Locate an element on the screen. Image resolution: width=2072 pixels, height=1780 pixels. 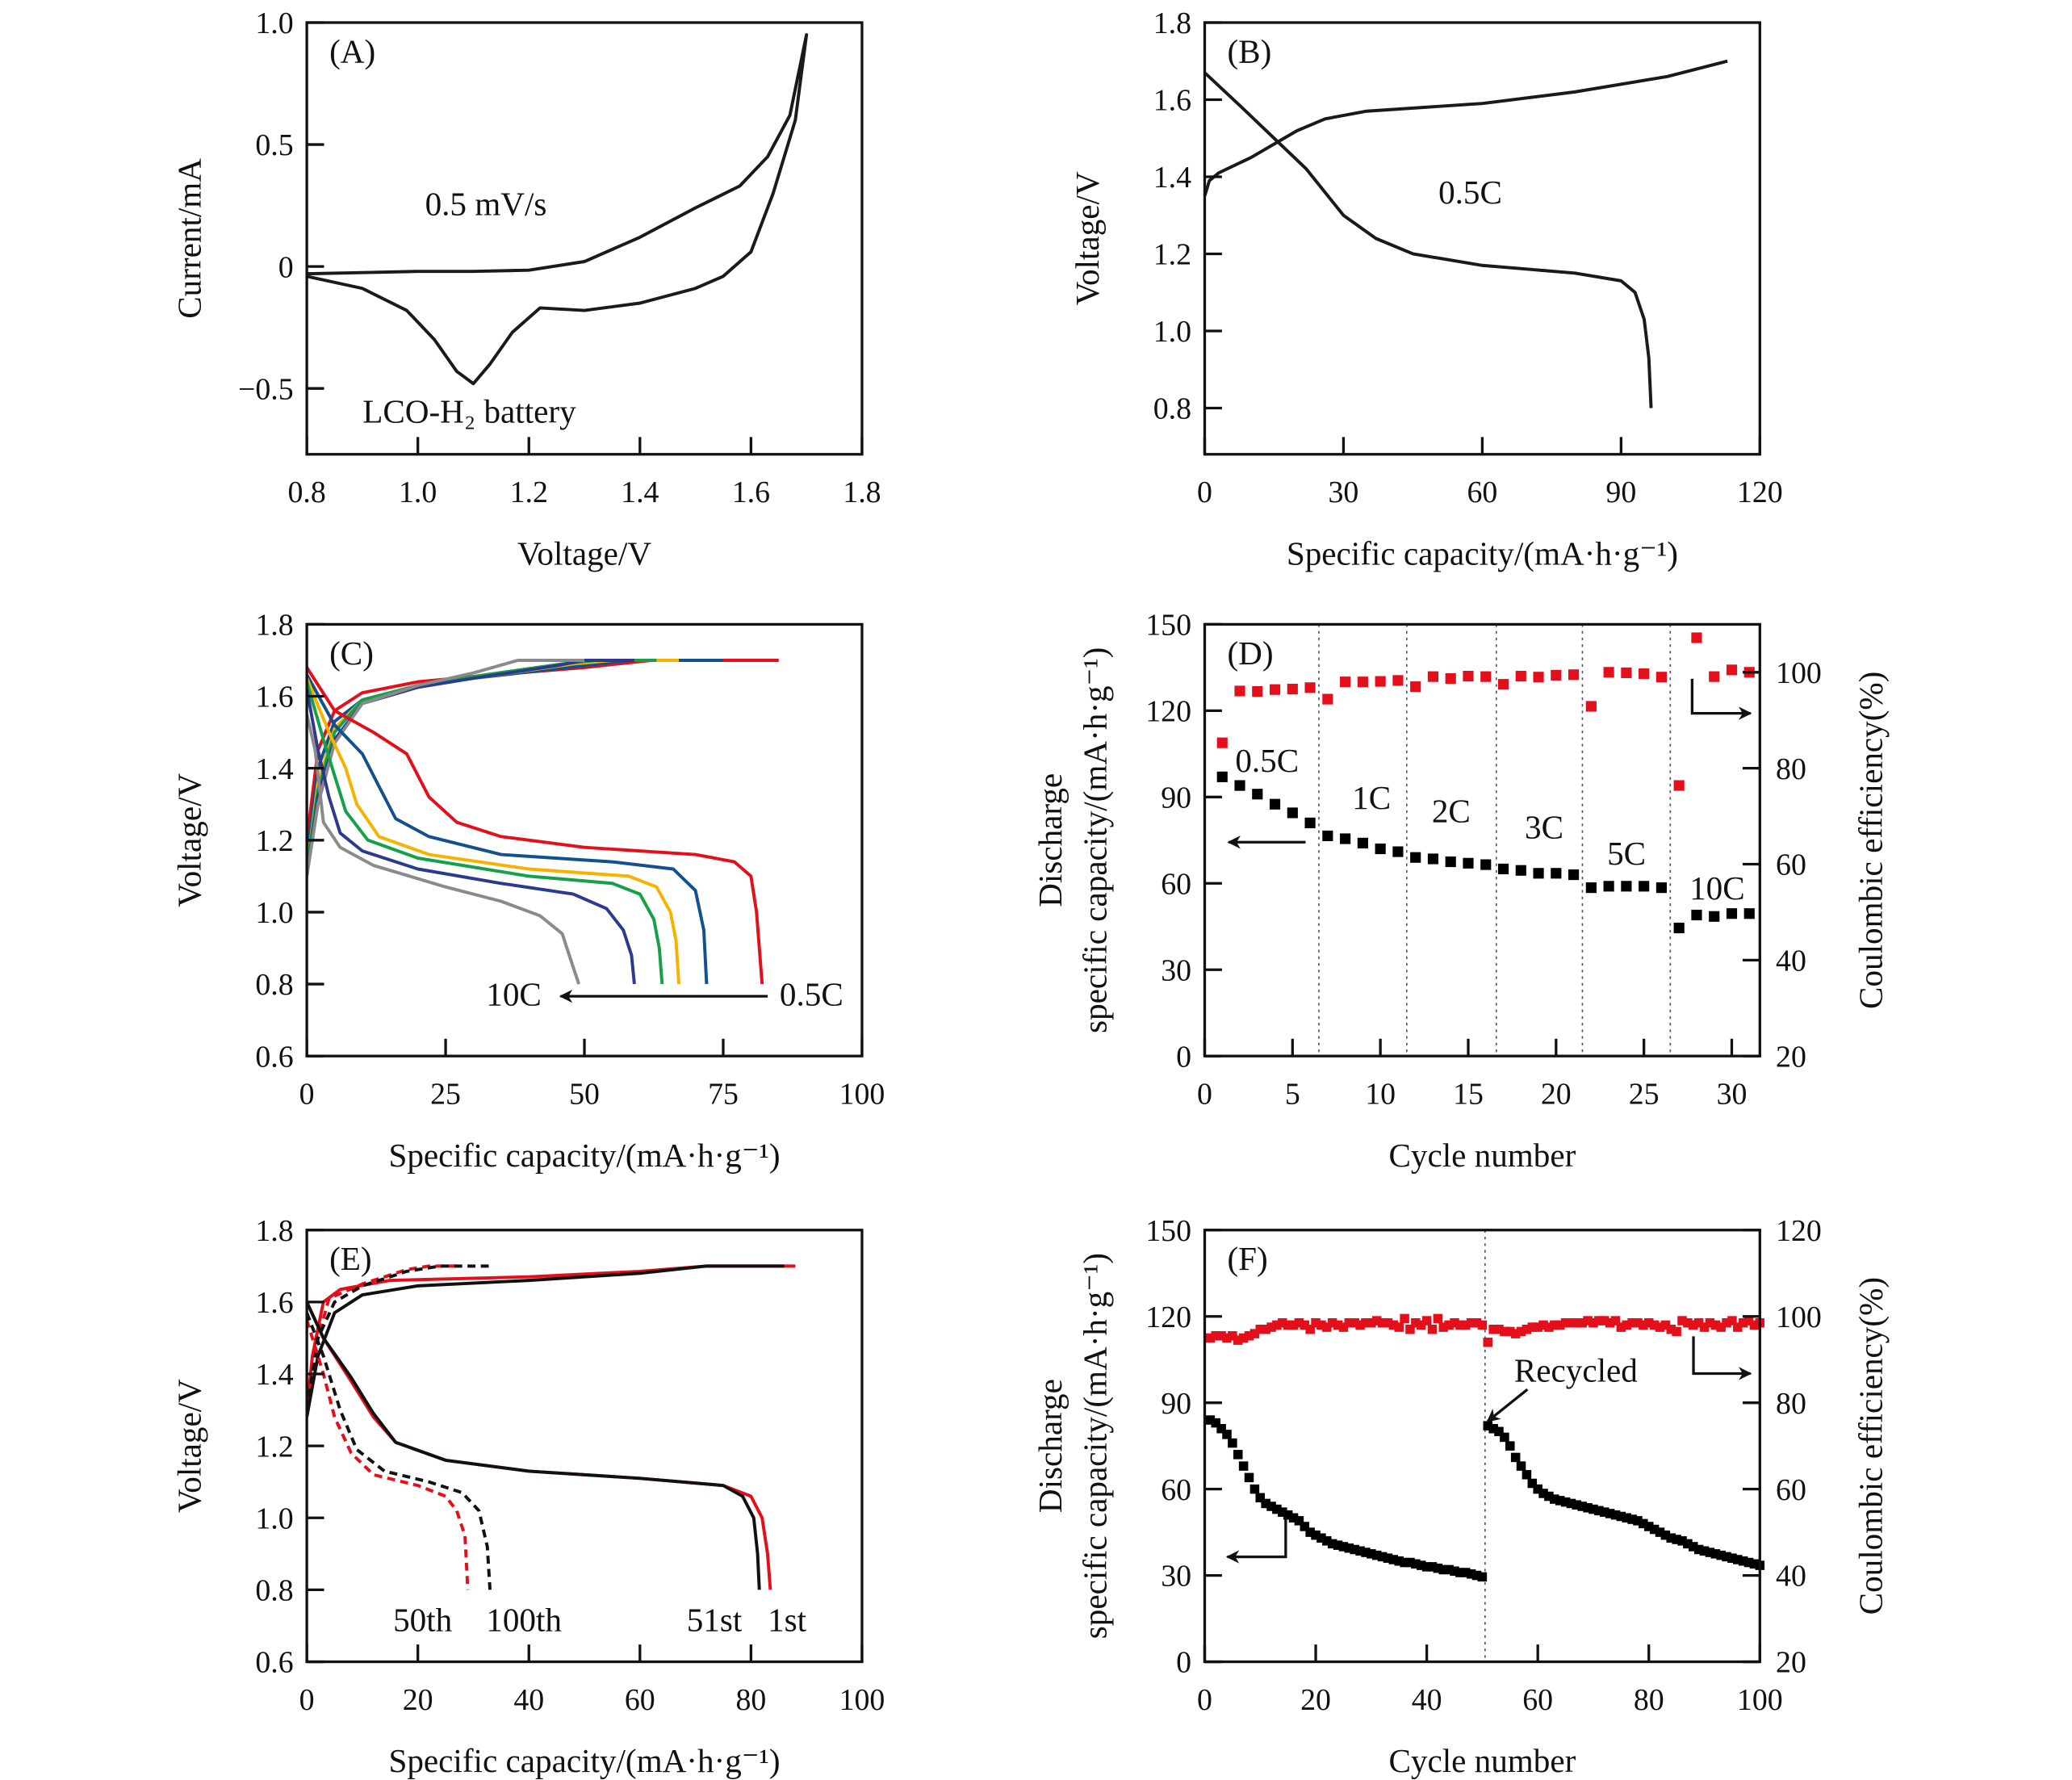
x-tick-label: 1.6 is located at coordinates (751, 492).